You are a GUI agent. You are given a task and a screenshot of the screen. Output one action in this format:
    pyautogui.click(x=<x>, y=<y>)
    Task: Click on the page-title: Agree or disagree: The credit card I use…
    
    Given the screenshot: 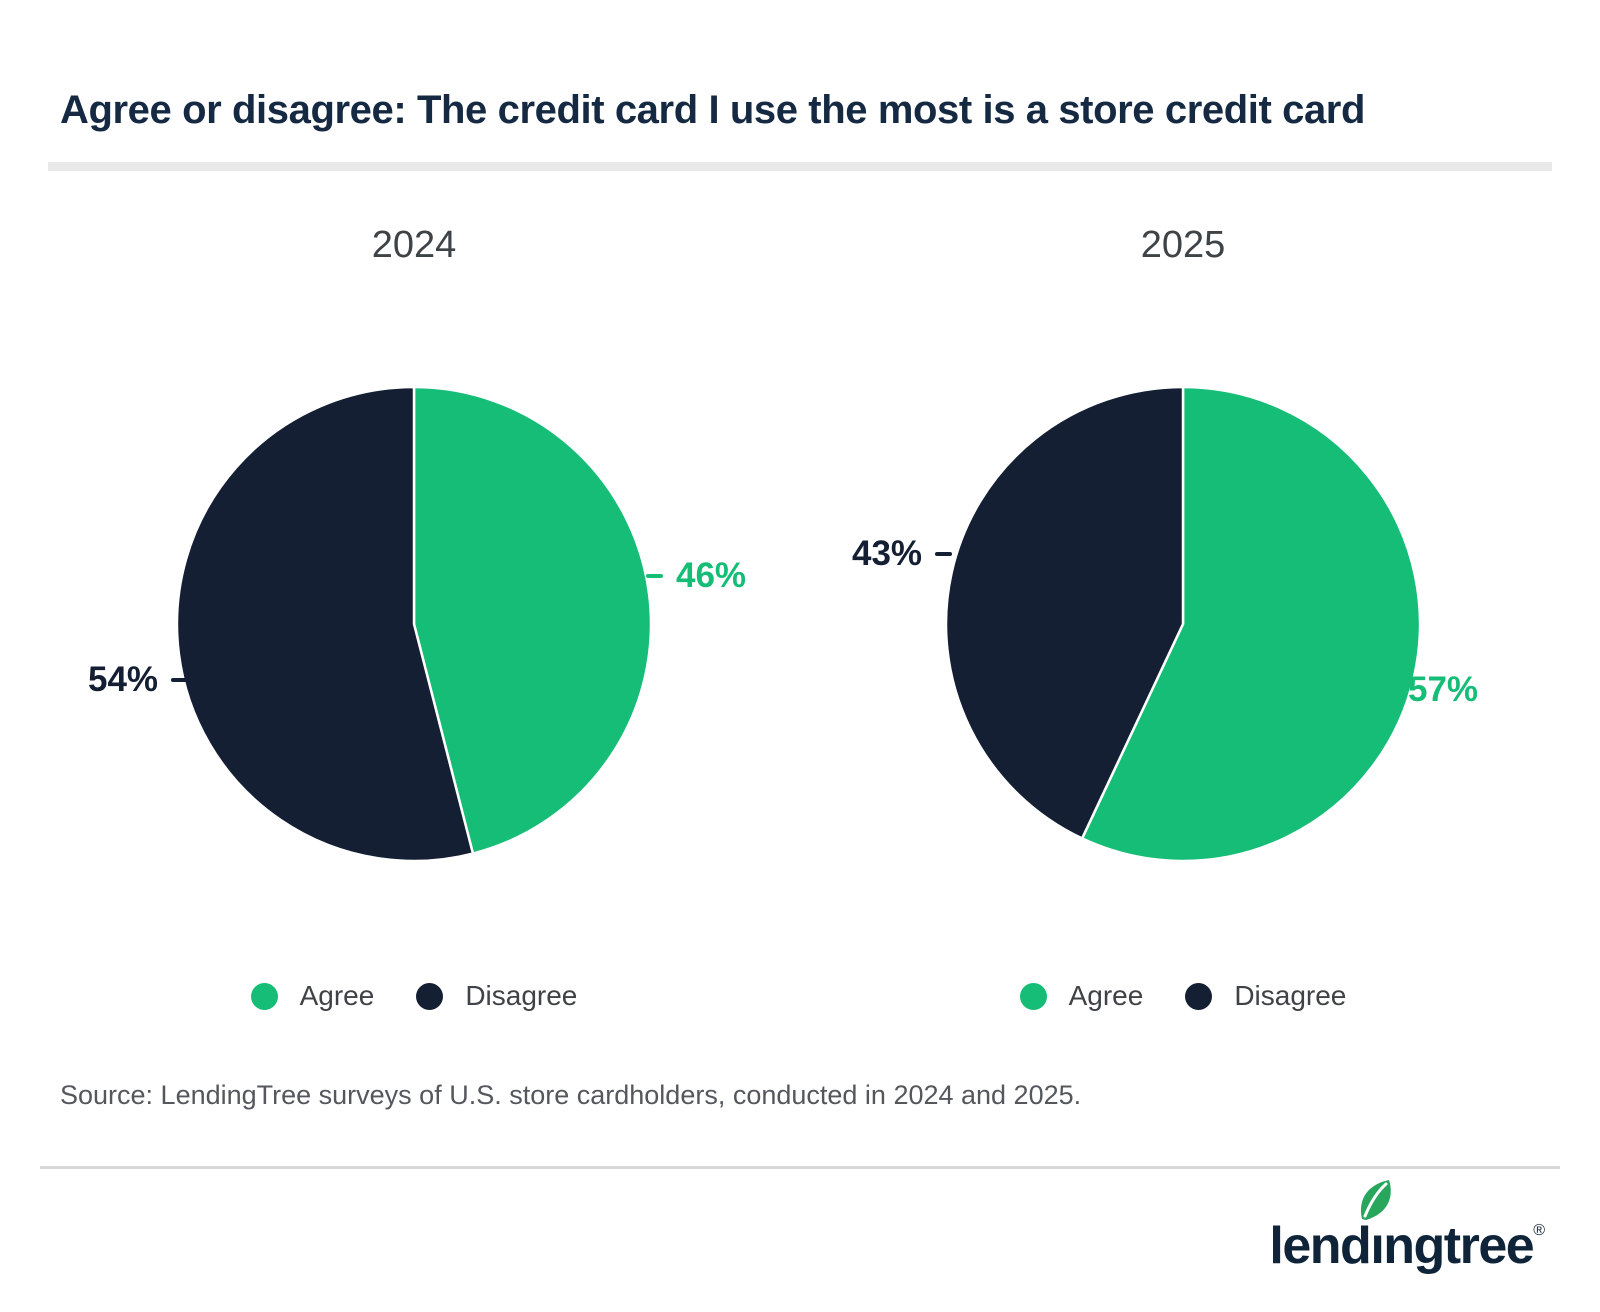 What is the action you would take?
    pyautogui.click(x=712, y=110)
    